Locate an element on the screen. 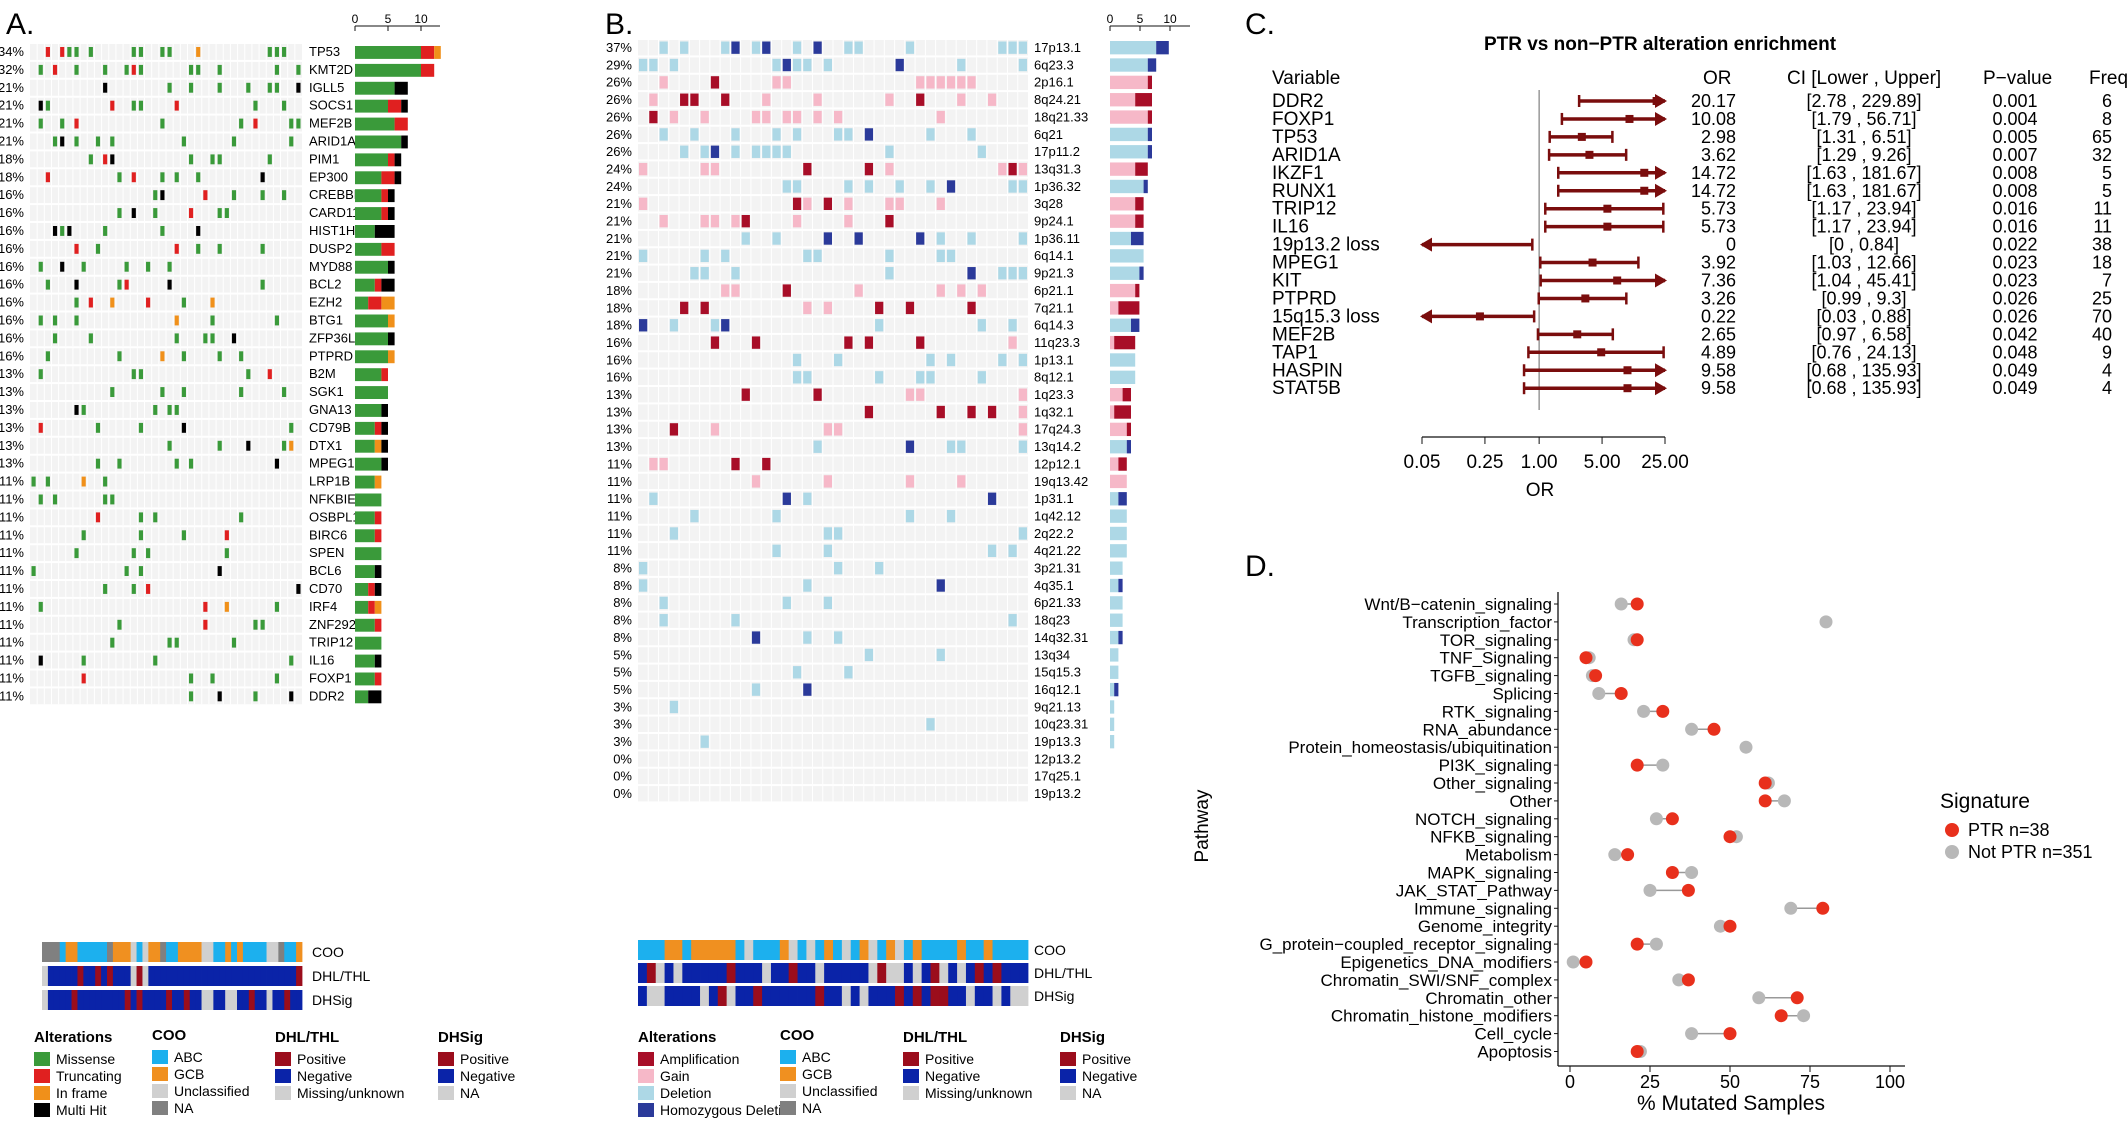 This screenshot has height=1134, width=2128. region-name-label: 17p11.2 is located at coordinates (1057, 151).